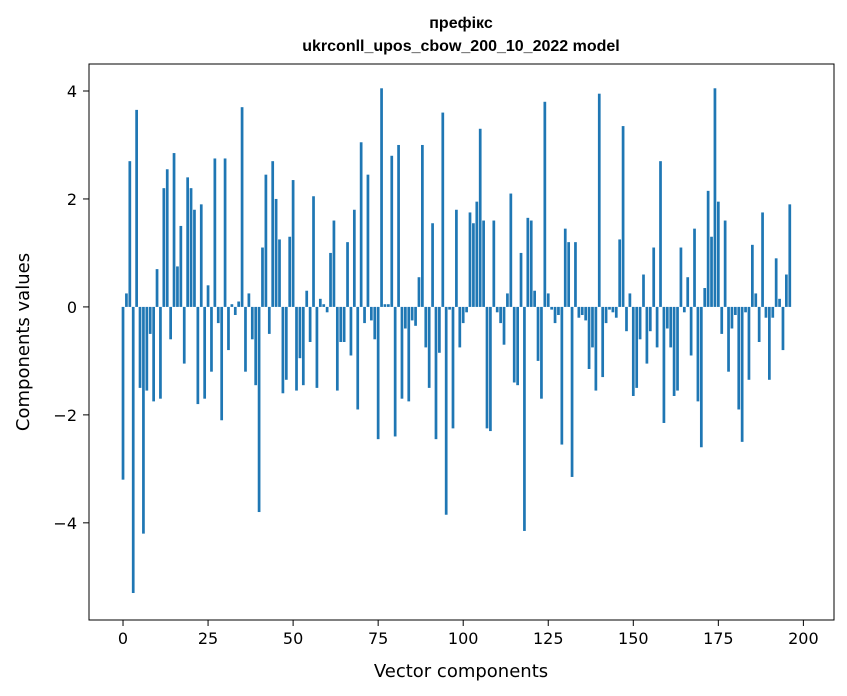 The image size is (847, 696). Describe the element at coordinates (548, 638) in the screenshot. I see `x-tick-label: 125` at that location.